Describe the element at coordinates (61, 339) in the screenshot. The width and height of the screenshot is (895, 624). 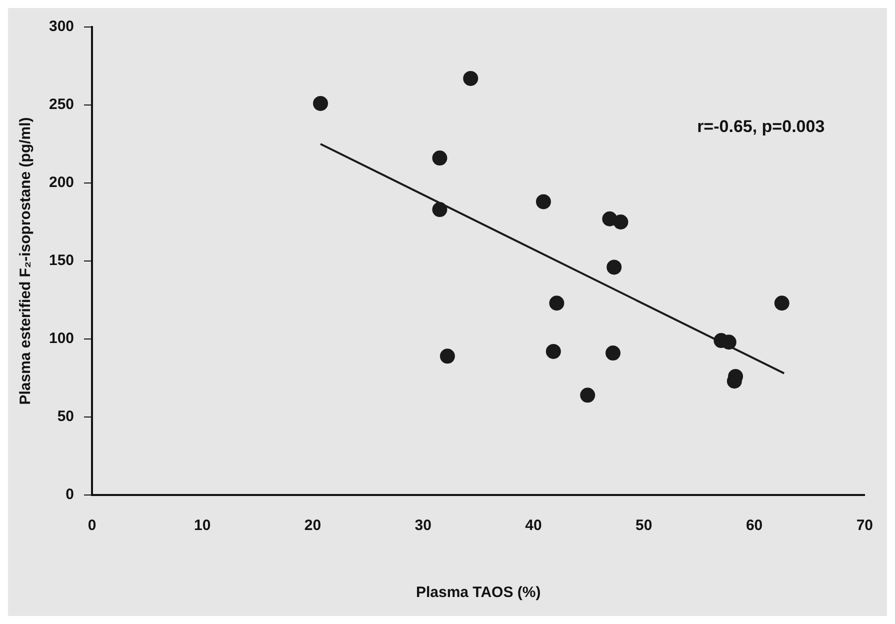
I see `y-tick-label: 100` at that location.